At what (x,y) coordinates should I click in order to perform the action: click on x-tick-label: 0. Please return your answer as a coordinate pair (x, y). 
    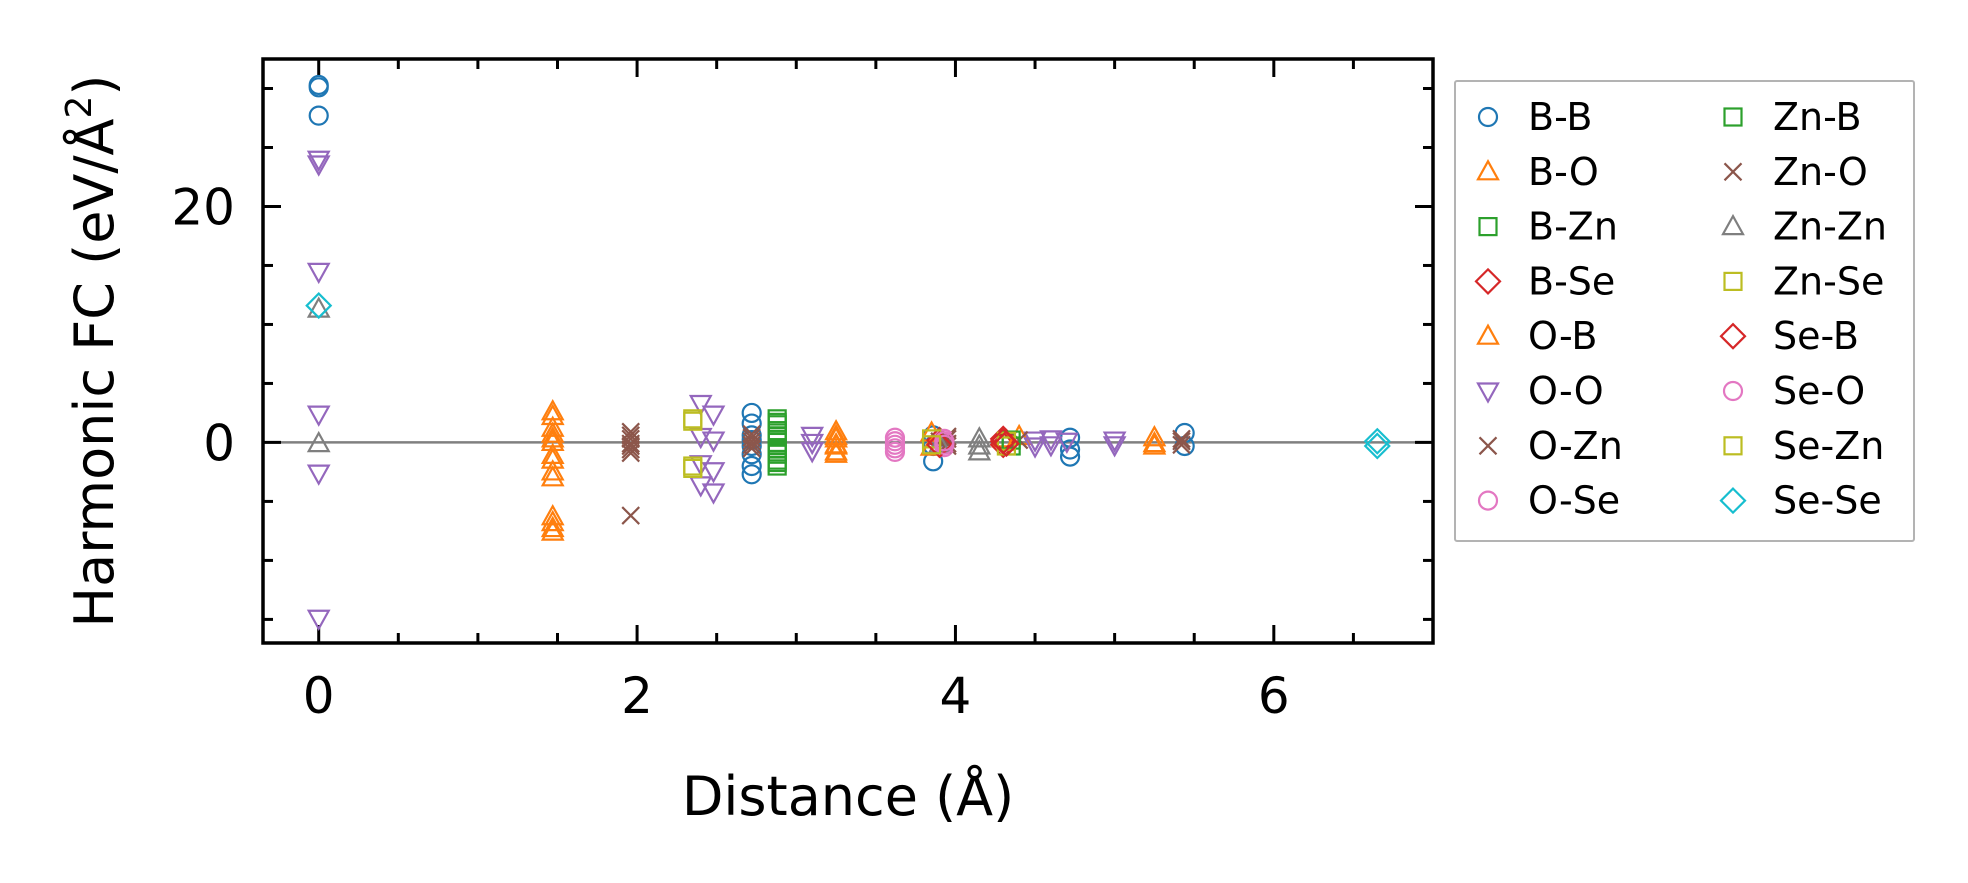
    Looking at the image, I should click on (319, 696).